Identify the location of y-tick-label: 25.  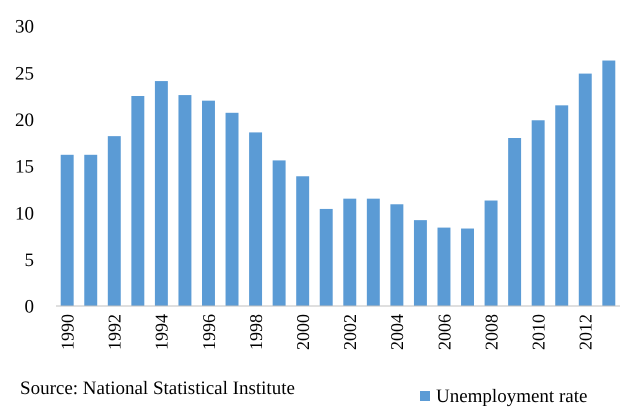
(24, 73).